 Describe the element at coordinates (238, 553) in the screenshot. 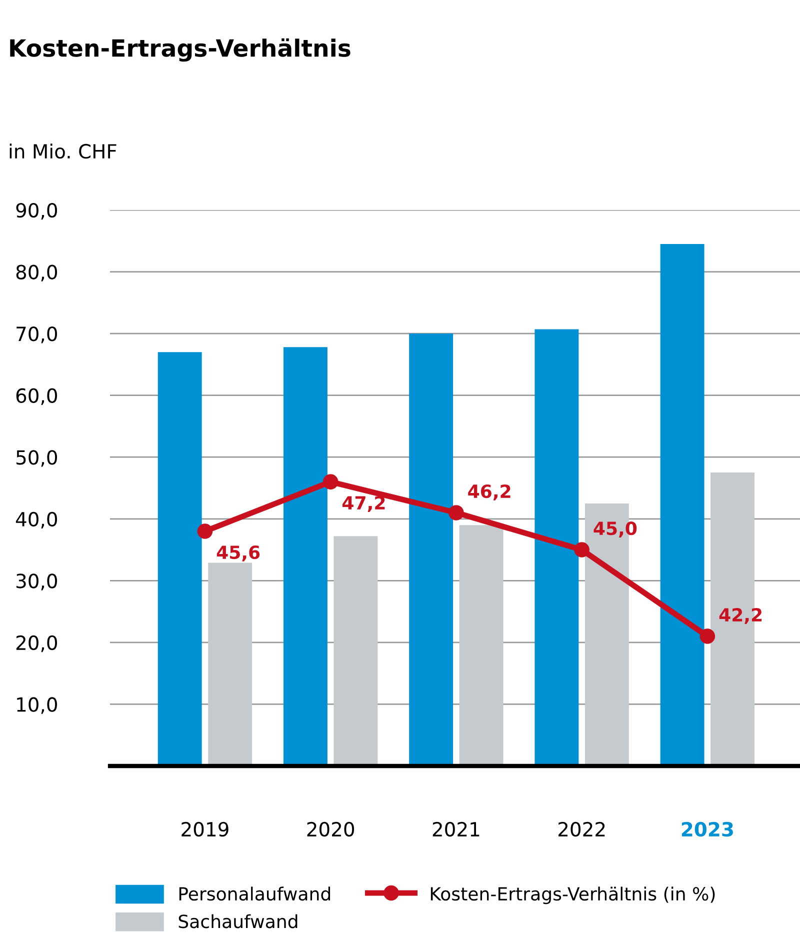

I see `data-label: 45,6` at that location.